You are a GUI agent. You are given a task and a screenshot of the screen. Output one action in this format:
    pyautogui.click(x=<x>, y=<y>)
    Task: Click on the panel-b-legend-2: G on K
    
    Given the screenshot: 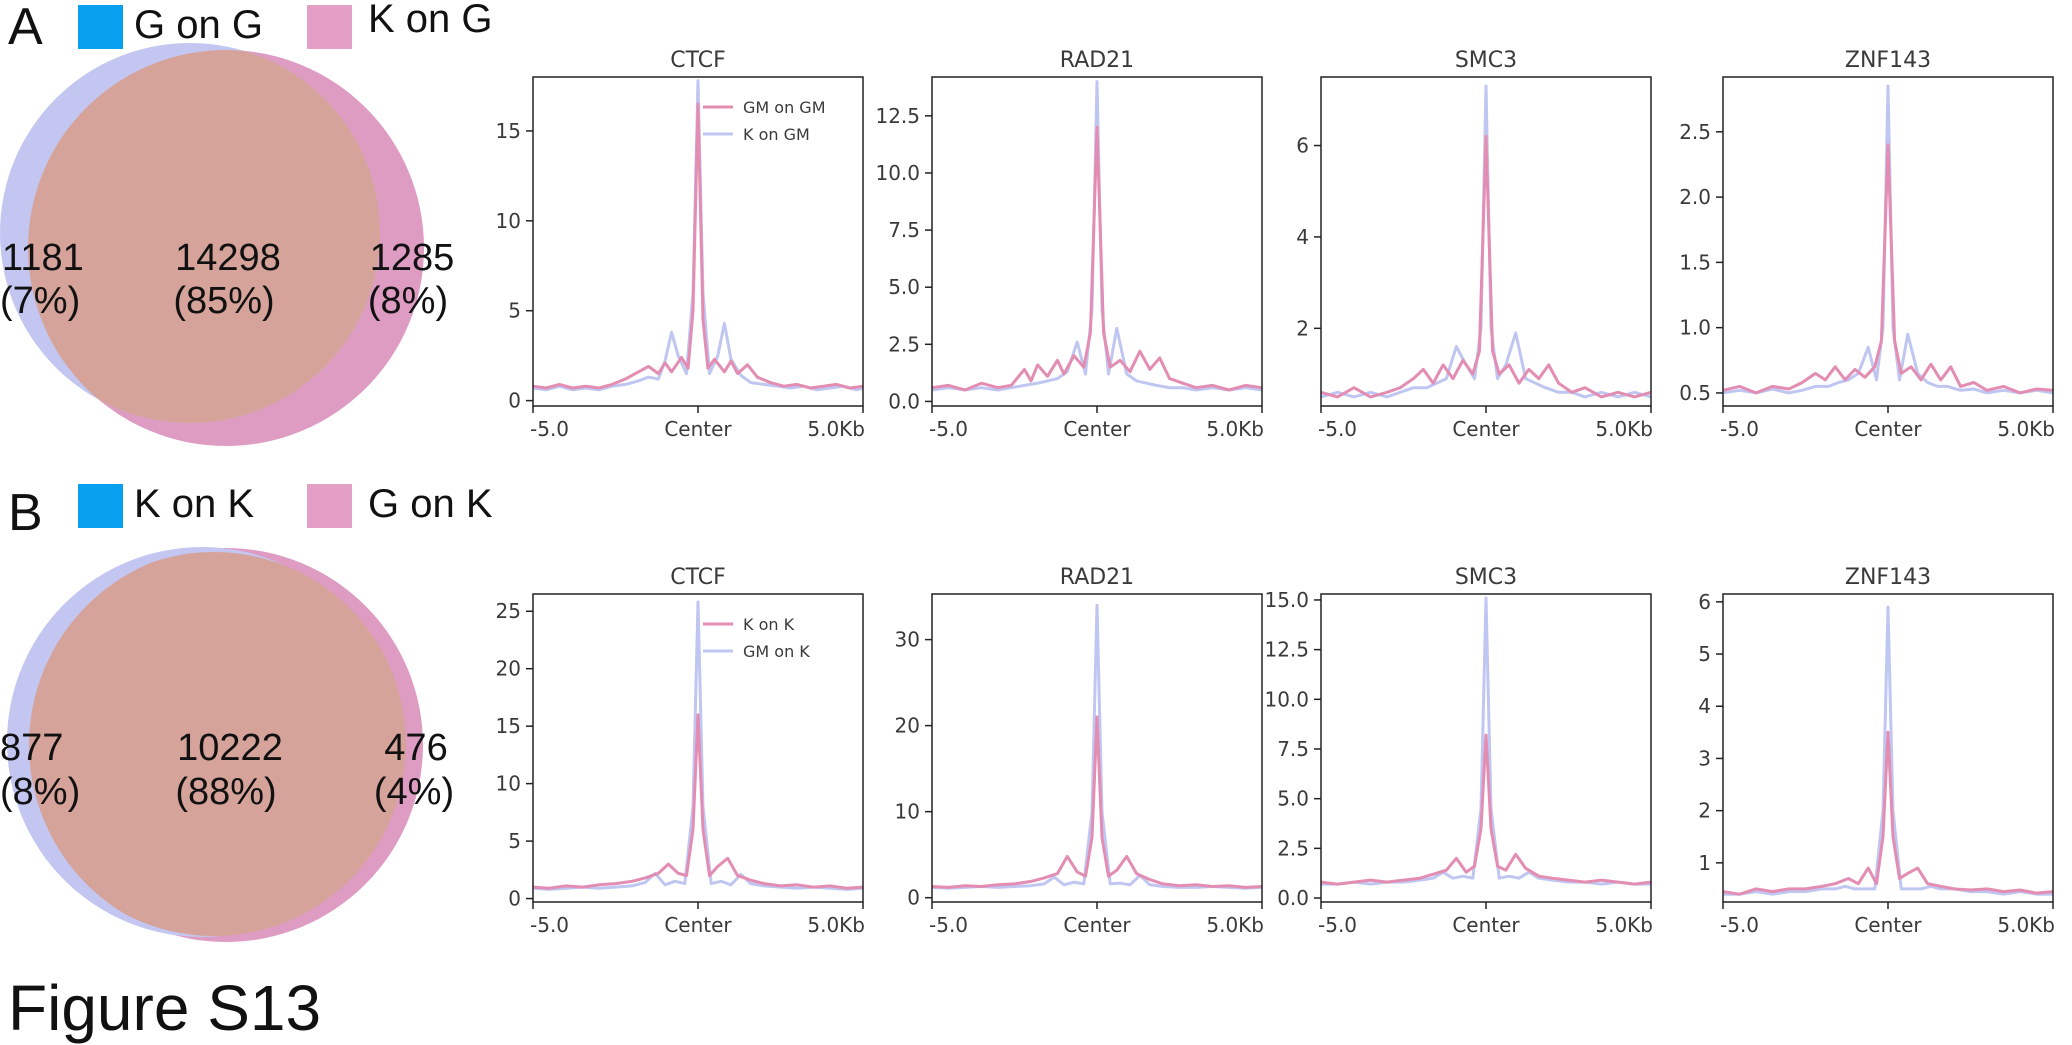 What is the action you would take?
    pyautogui.click(x=430, y=504)
    